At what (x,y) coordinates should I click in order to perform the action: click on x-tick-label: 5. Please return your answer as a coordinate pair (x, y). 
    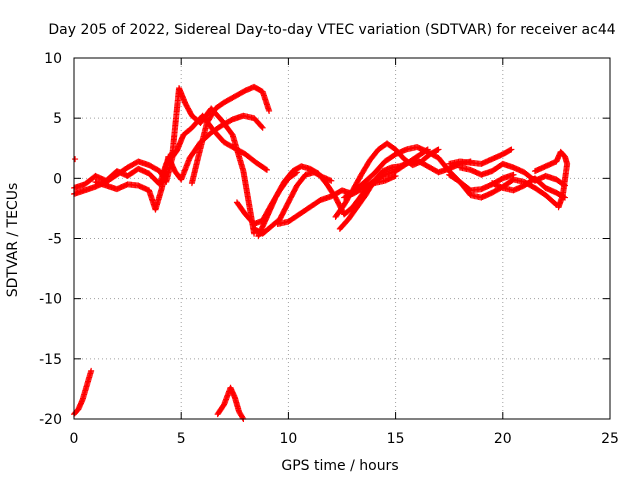
    Looking at the image, I should click on (181, 439).